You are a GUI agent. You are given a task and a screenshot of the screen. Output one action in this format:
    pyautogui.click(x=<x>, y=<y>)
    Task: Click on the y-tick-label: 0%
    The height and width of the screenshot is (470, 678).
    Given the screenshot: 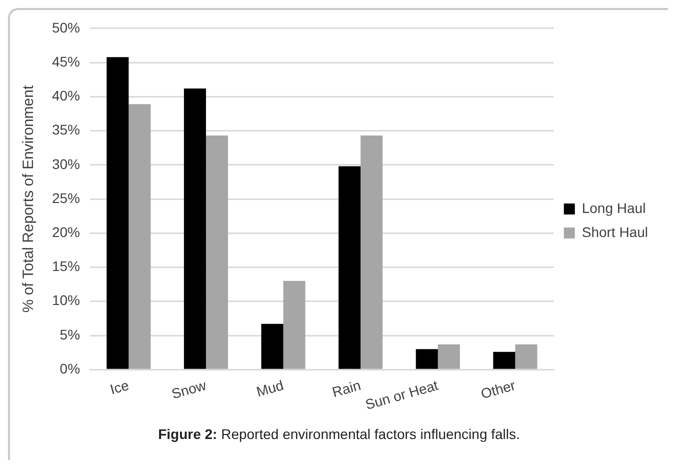 What is the action you would take?
    pyautogui.click(x=70, y=368)
    